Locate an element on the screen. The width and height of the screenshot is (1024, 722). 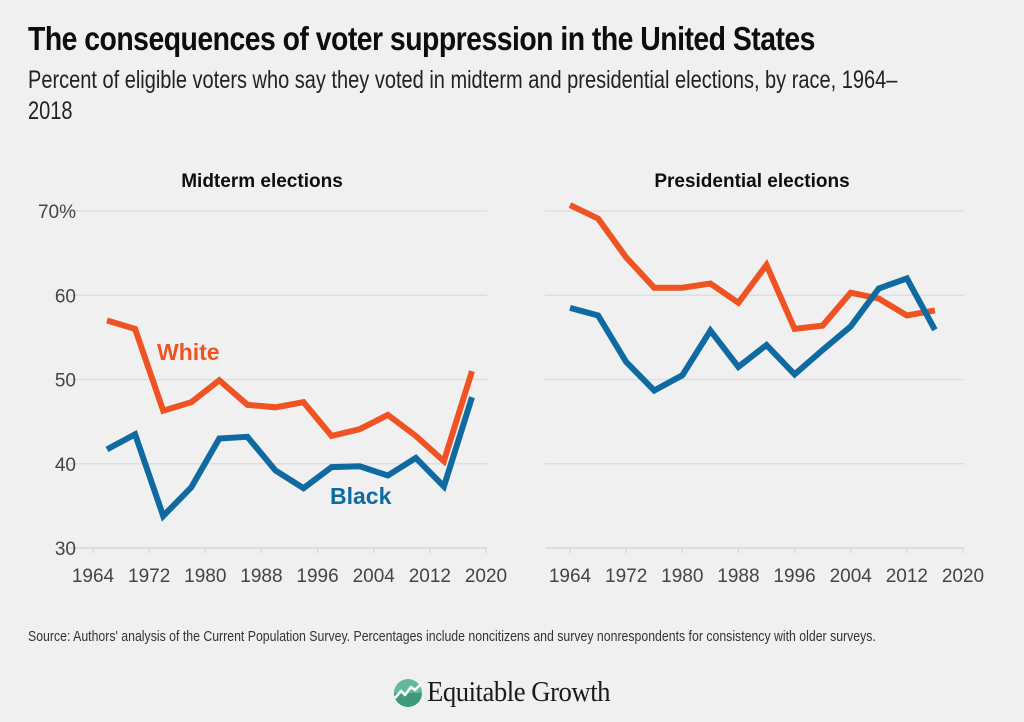
y-tick-label: 40 is located at coordinates (65, 465).